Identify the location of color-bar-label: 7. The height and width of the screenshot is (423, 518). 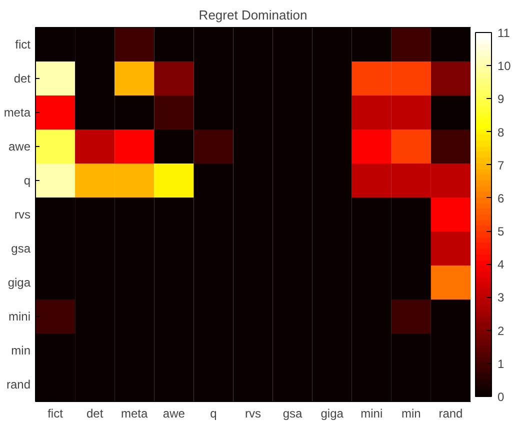
(501, 165).